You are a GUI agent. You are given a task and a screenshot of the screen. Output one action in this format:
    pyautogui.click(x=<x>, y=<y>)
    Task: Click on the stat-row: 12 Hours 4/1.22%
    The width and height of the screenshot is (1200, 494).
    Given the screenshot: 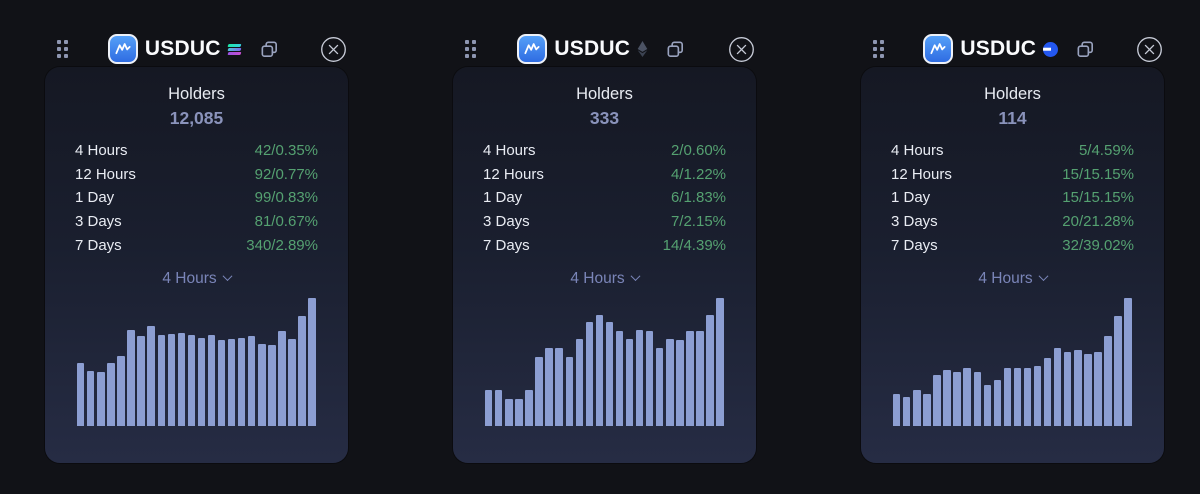 What is the action you would take?
    pyautogui.click(x=604, y=175)
    